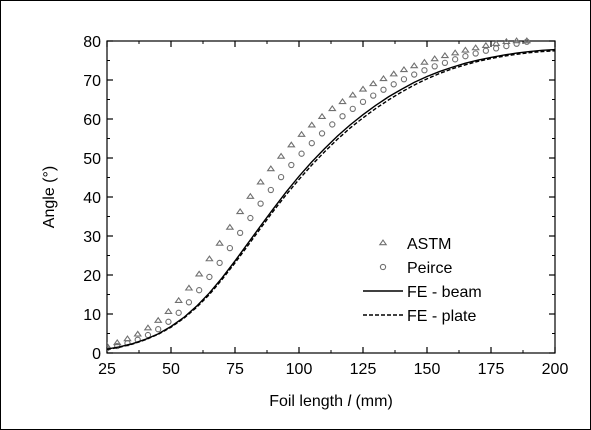 This screenshot has width=591, height=430. I want to click on legend-item: FE - beam, so click(422, 292).